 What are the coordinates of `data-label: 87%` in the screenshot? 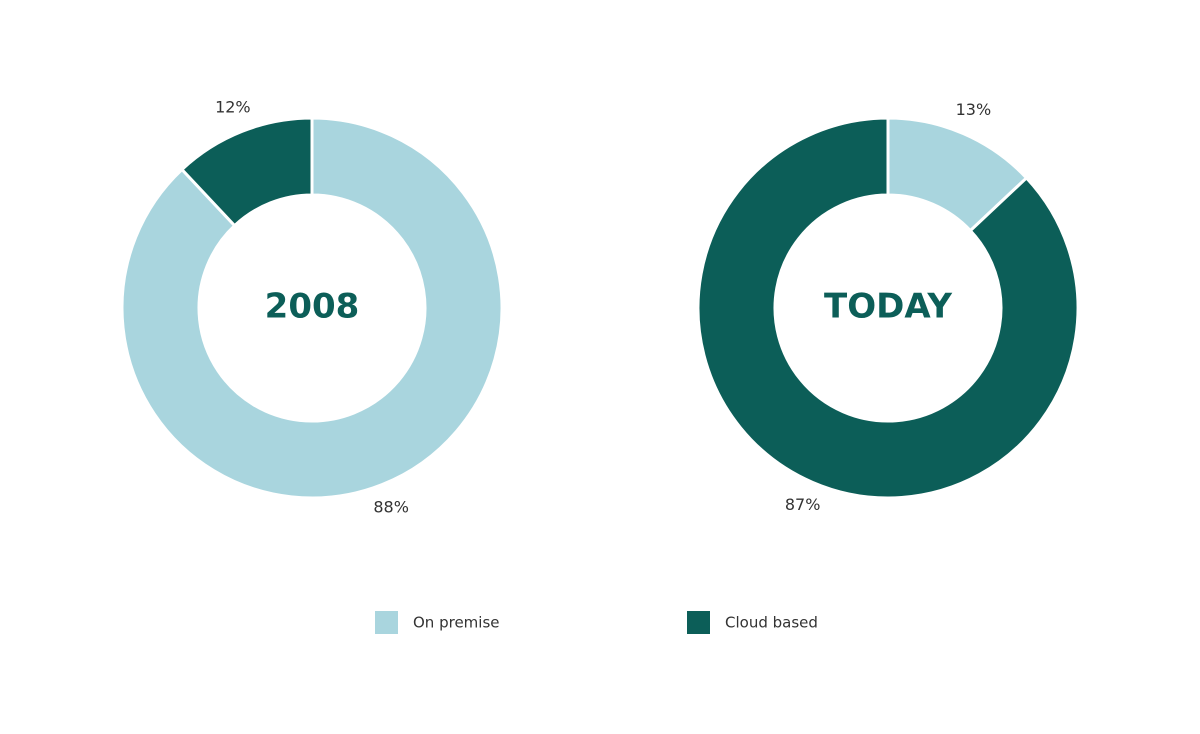 It's located at (803, 504).